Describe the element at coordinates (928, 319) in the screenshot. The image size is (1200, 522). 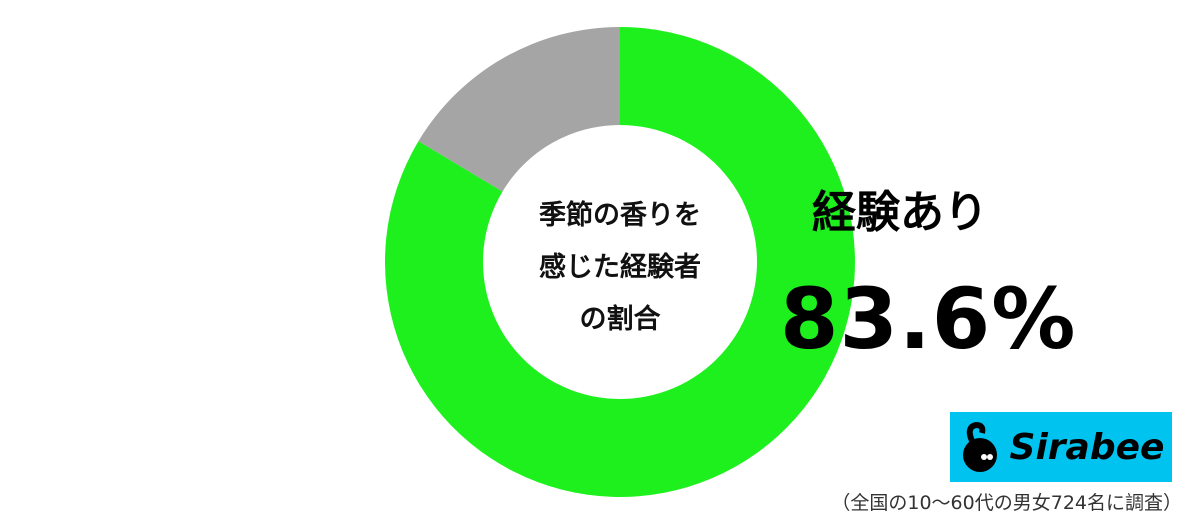
I see `value-label: 83.6%` at that location.